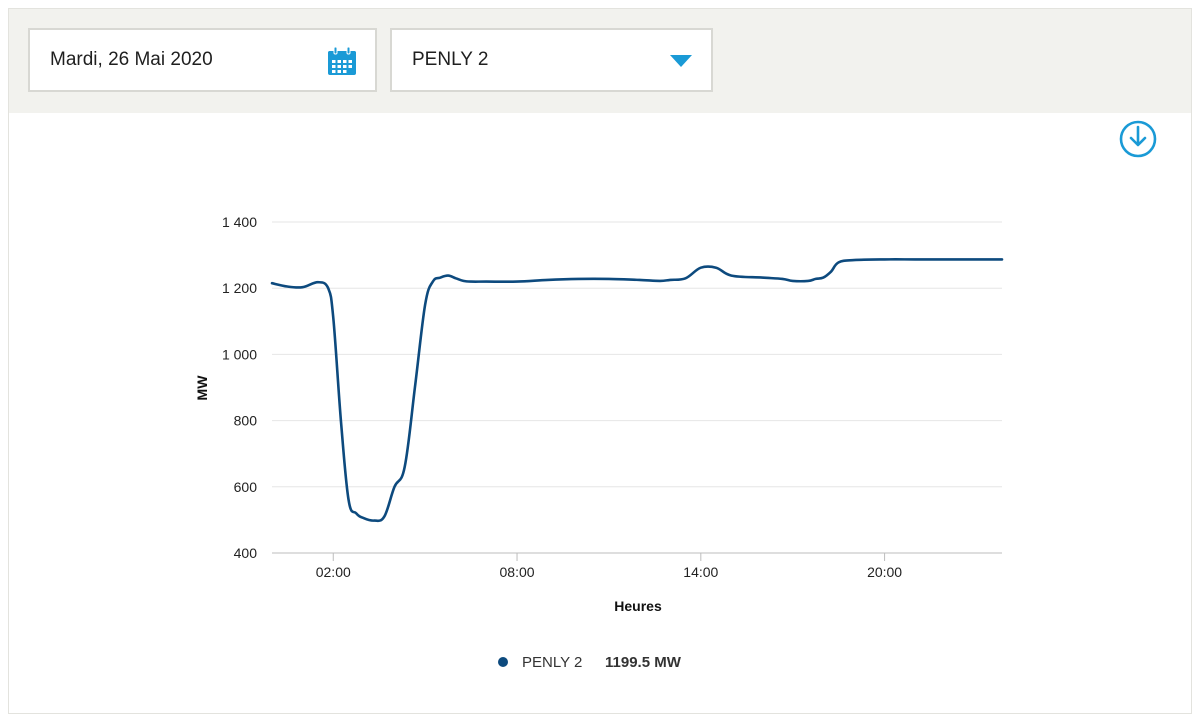 This screenshot has height=724, width=1200. I want to click on y-tick-label: 800, so click(246, 421).